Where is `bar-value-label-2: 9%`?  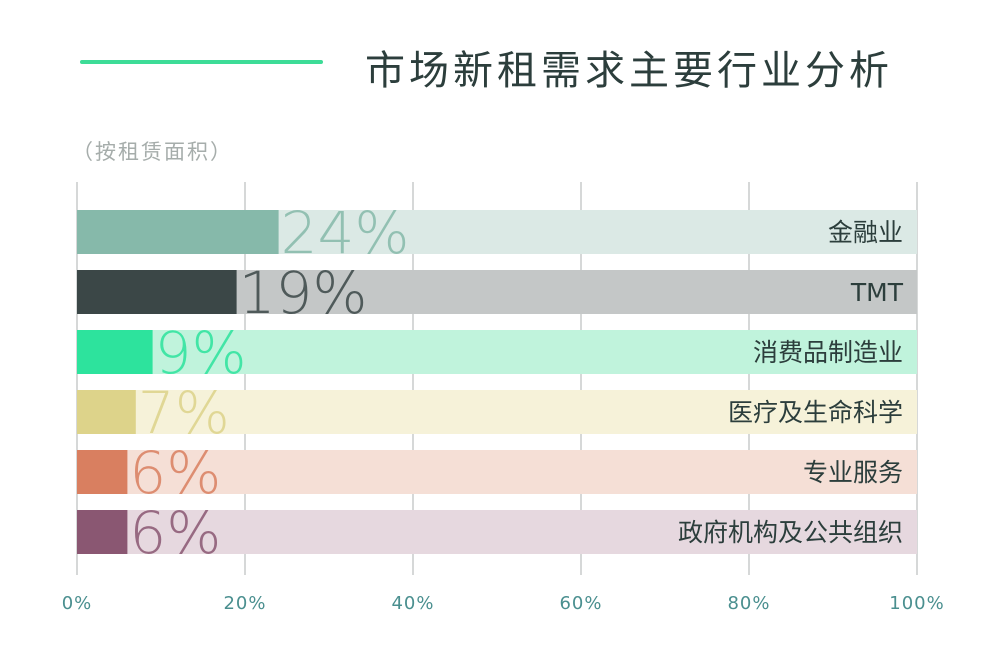
bar-value-label-2: 9% is located at coordinates (201, 353).